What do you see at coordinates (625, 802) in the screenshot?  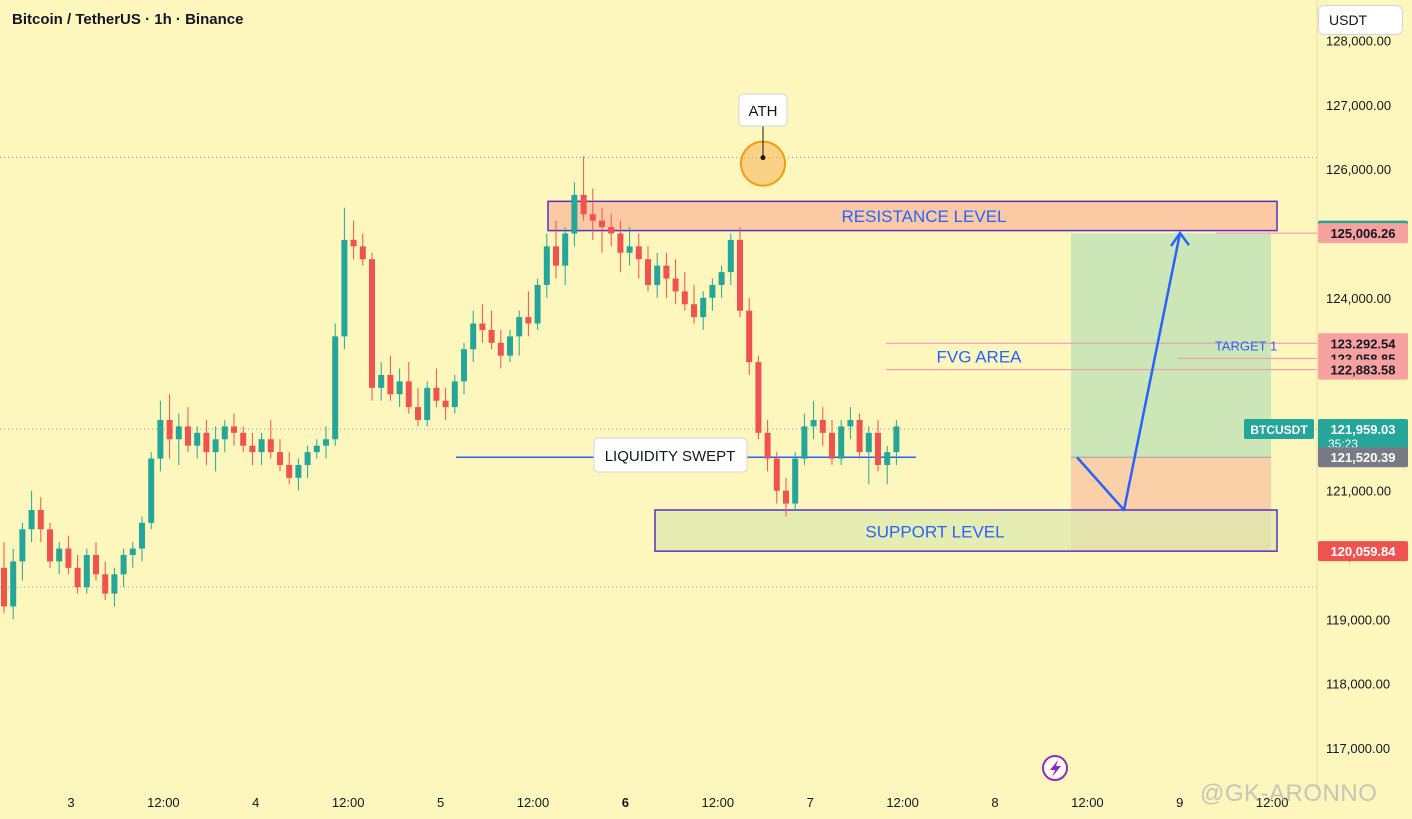 I see `x-tick-label: 6` at bounding box center [625, 802].